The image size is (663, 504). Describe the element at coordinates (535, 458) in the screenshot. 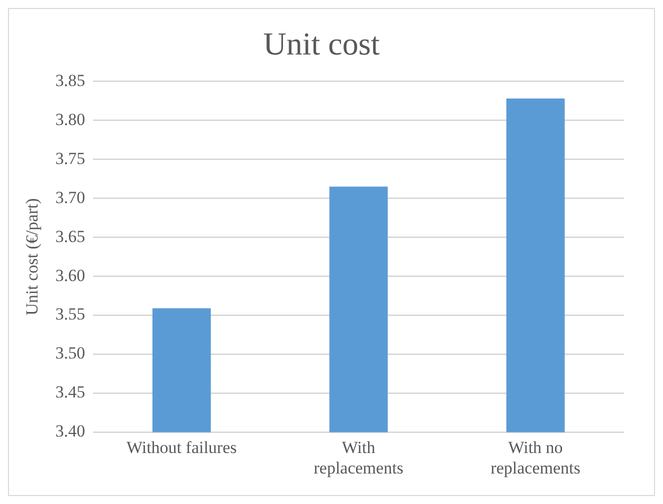

I see `x-tick-label: With no replacements` at that location.